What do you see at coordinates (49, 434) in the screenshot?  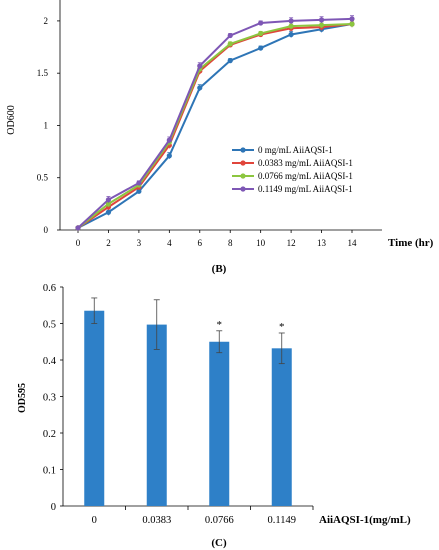 I see `y-tick-label: 0.2` at bounding box center [49, 434].